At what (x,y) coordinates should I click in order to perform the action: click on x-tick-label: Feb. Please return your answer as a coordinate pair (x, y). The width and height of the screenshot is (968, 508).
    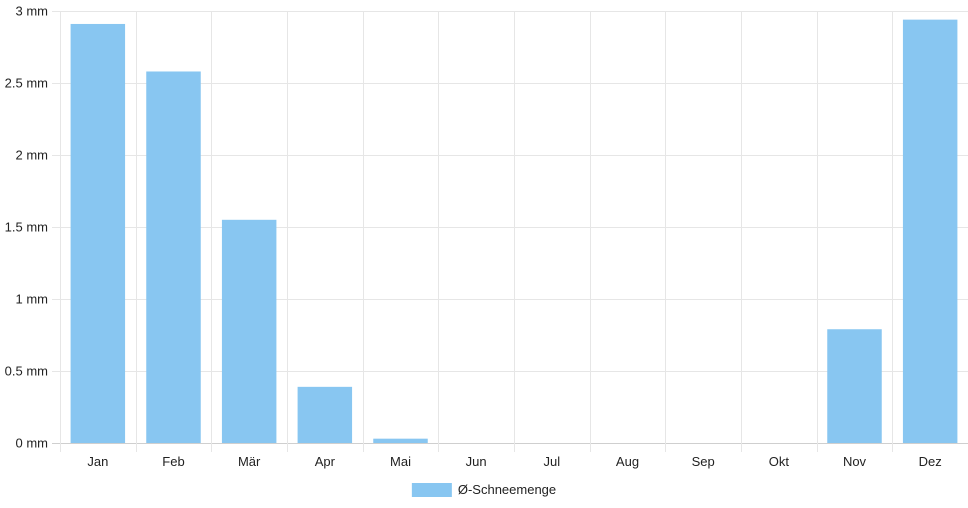
    Looking at the image, I should click on (173, 461).